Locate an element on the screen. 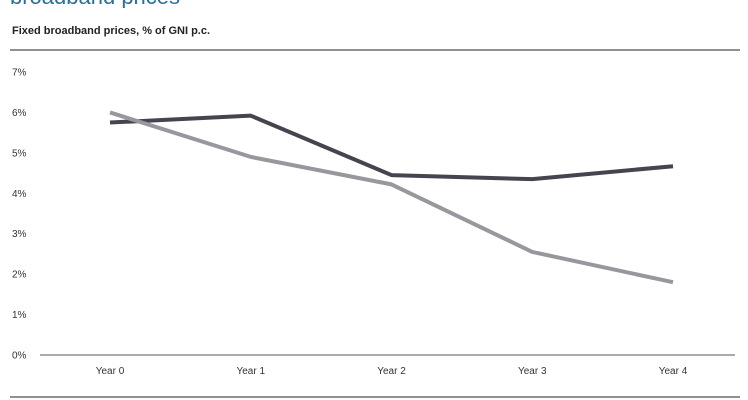 This screenshot has height=400, width=748. x-tick-label: Year 1 is located at coordinates (250, 371).